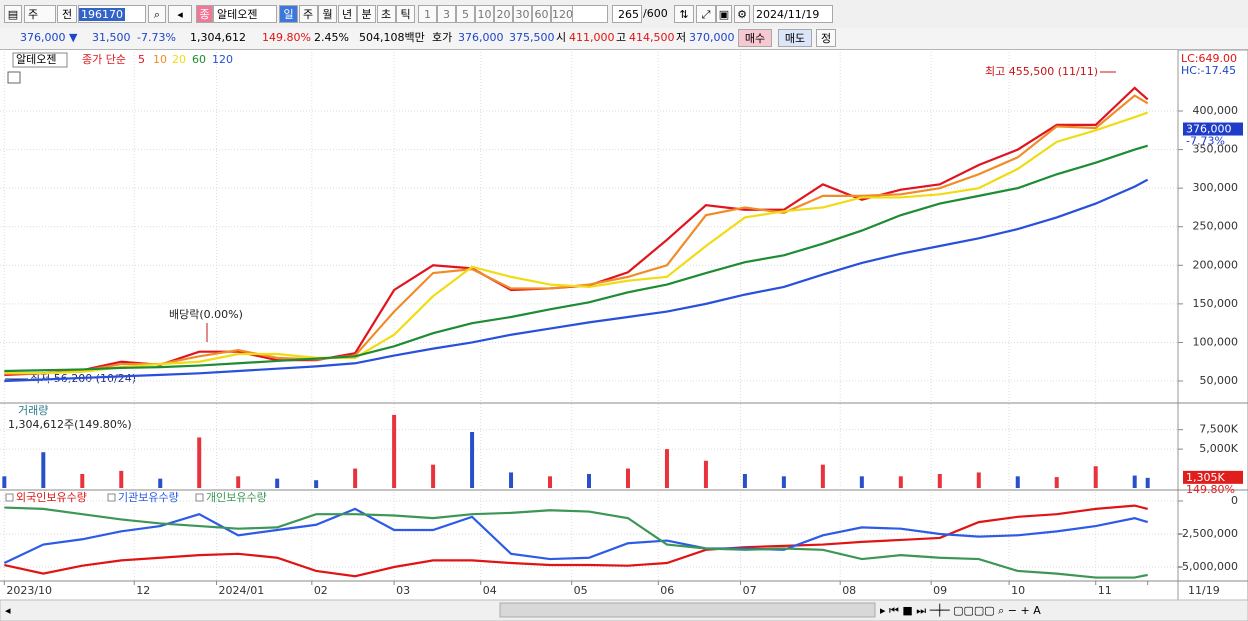 The image size is (1248, 621). I want to click on y-tick-label: 0, so click(1234, 500).